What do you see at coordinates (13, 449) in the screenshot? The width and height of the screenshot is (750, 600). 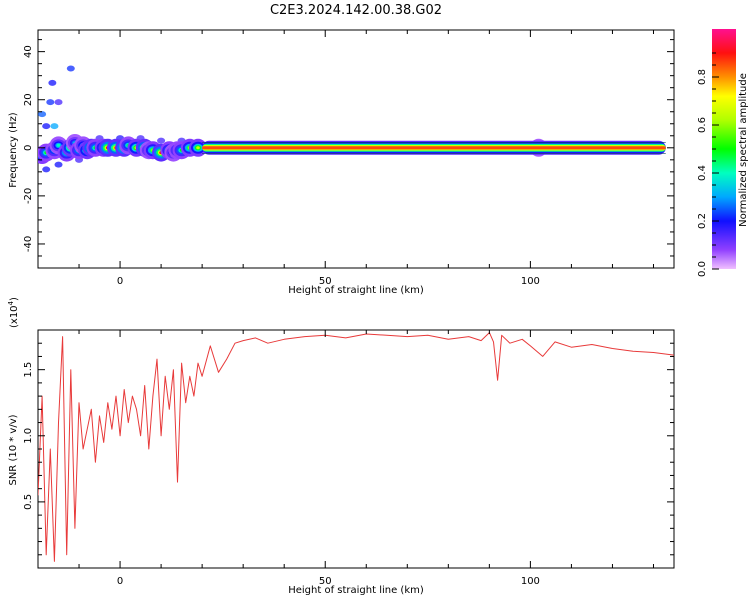 I see `snr-ylabel: SNR (10 * v/v)` at bounding box center [13, 449].